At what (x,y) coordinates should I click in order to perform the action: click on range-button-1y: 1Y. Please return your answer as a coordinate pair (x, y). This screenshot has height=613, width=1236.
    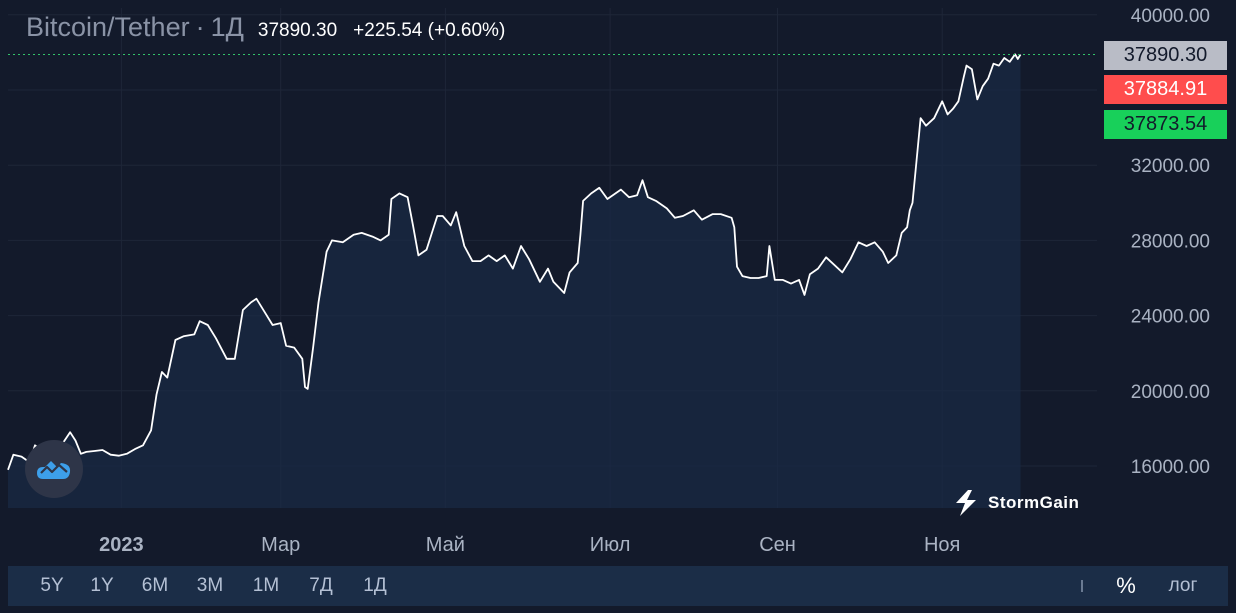
    Looking at the image, I should click on (102, 585).